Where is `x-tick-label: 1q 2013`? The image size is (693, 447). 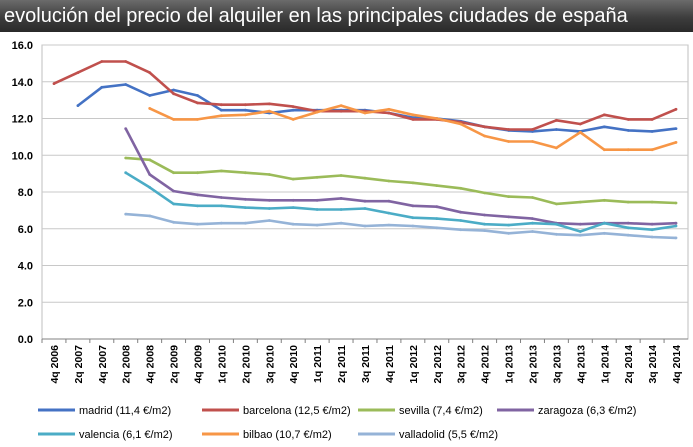
x-tick-label: 1q 2013 is located at coordinates (510, 364).